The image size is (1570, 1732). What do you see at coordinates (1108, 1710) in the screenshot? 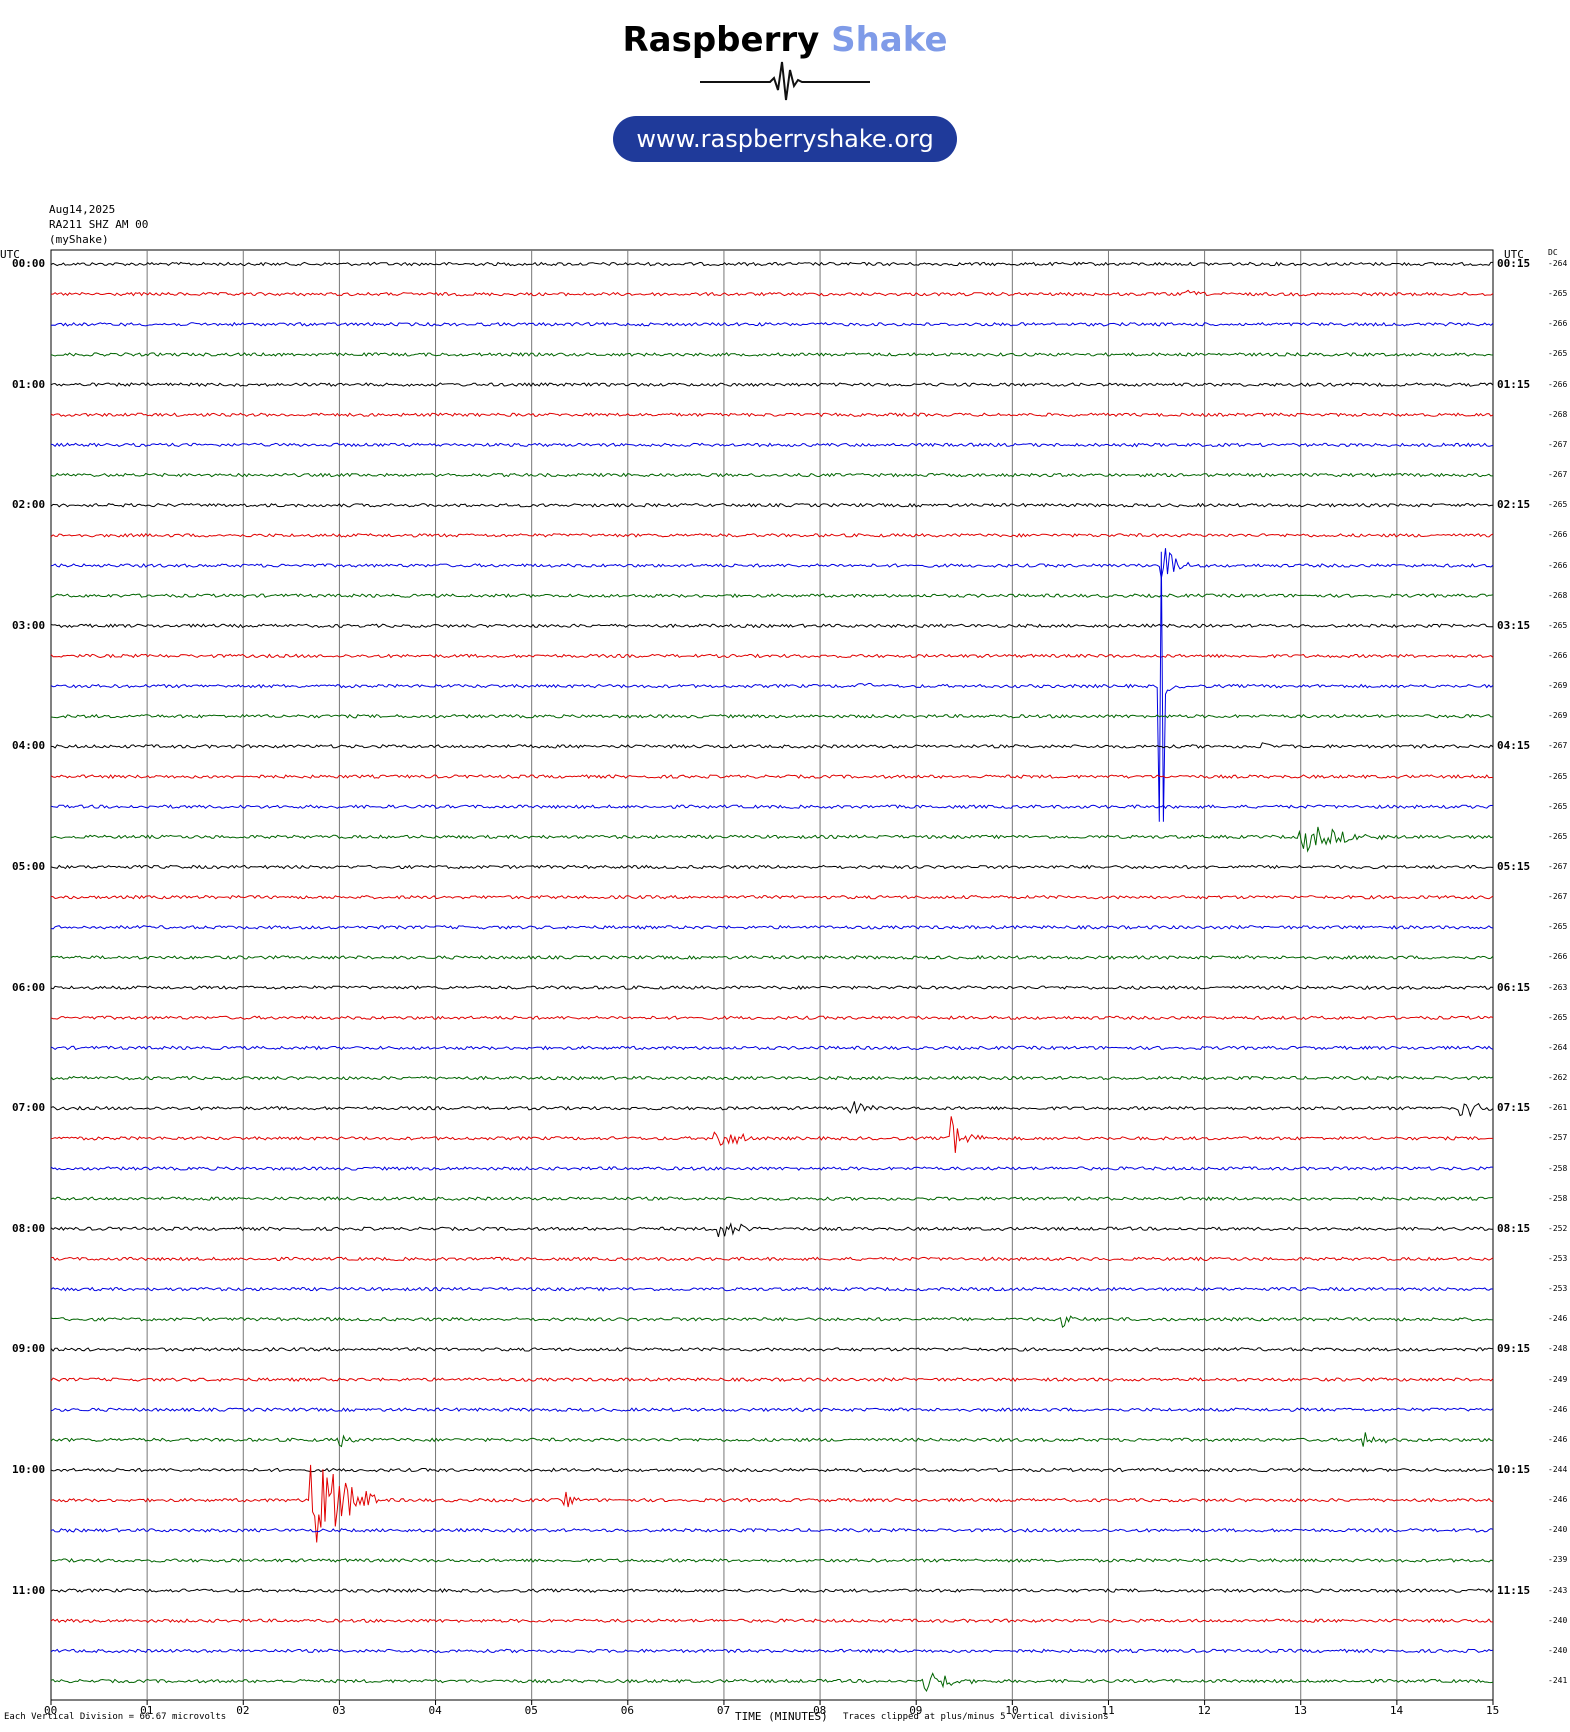
I see `x-tick-label: 11` at bounding box center [1108, 1710].